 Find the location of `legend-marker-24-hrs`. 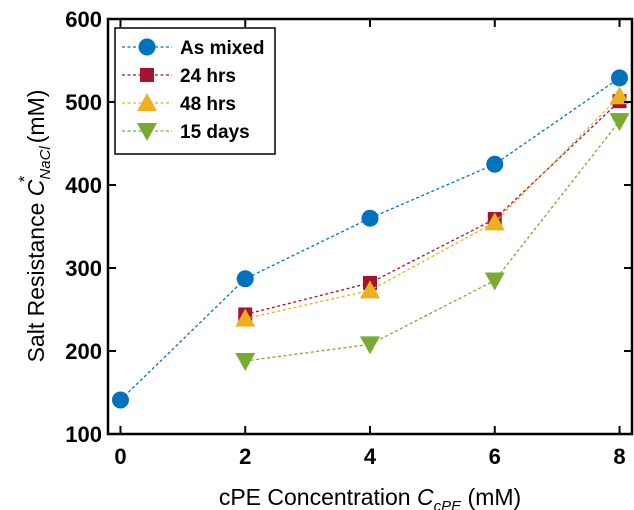

legend-marker-24-hrs is located at coordinates (147, 75).